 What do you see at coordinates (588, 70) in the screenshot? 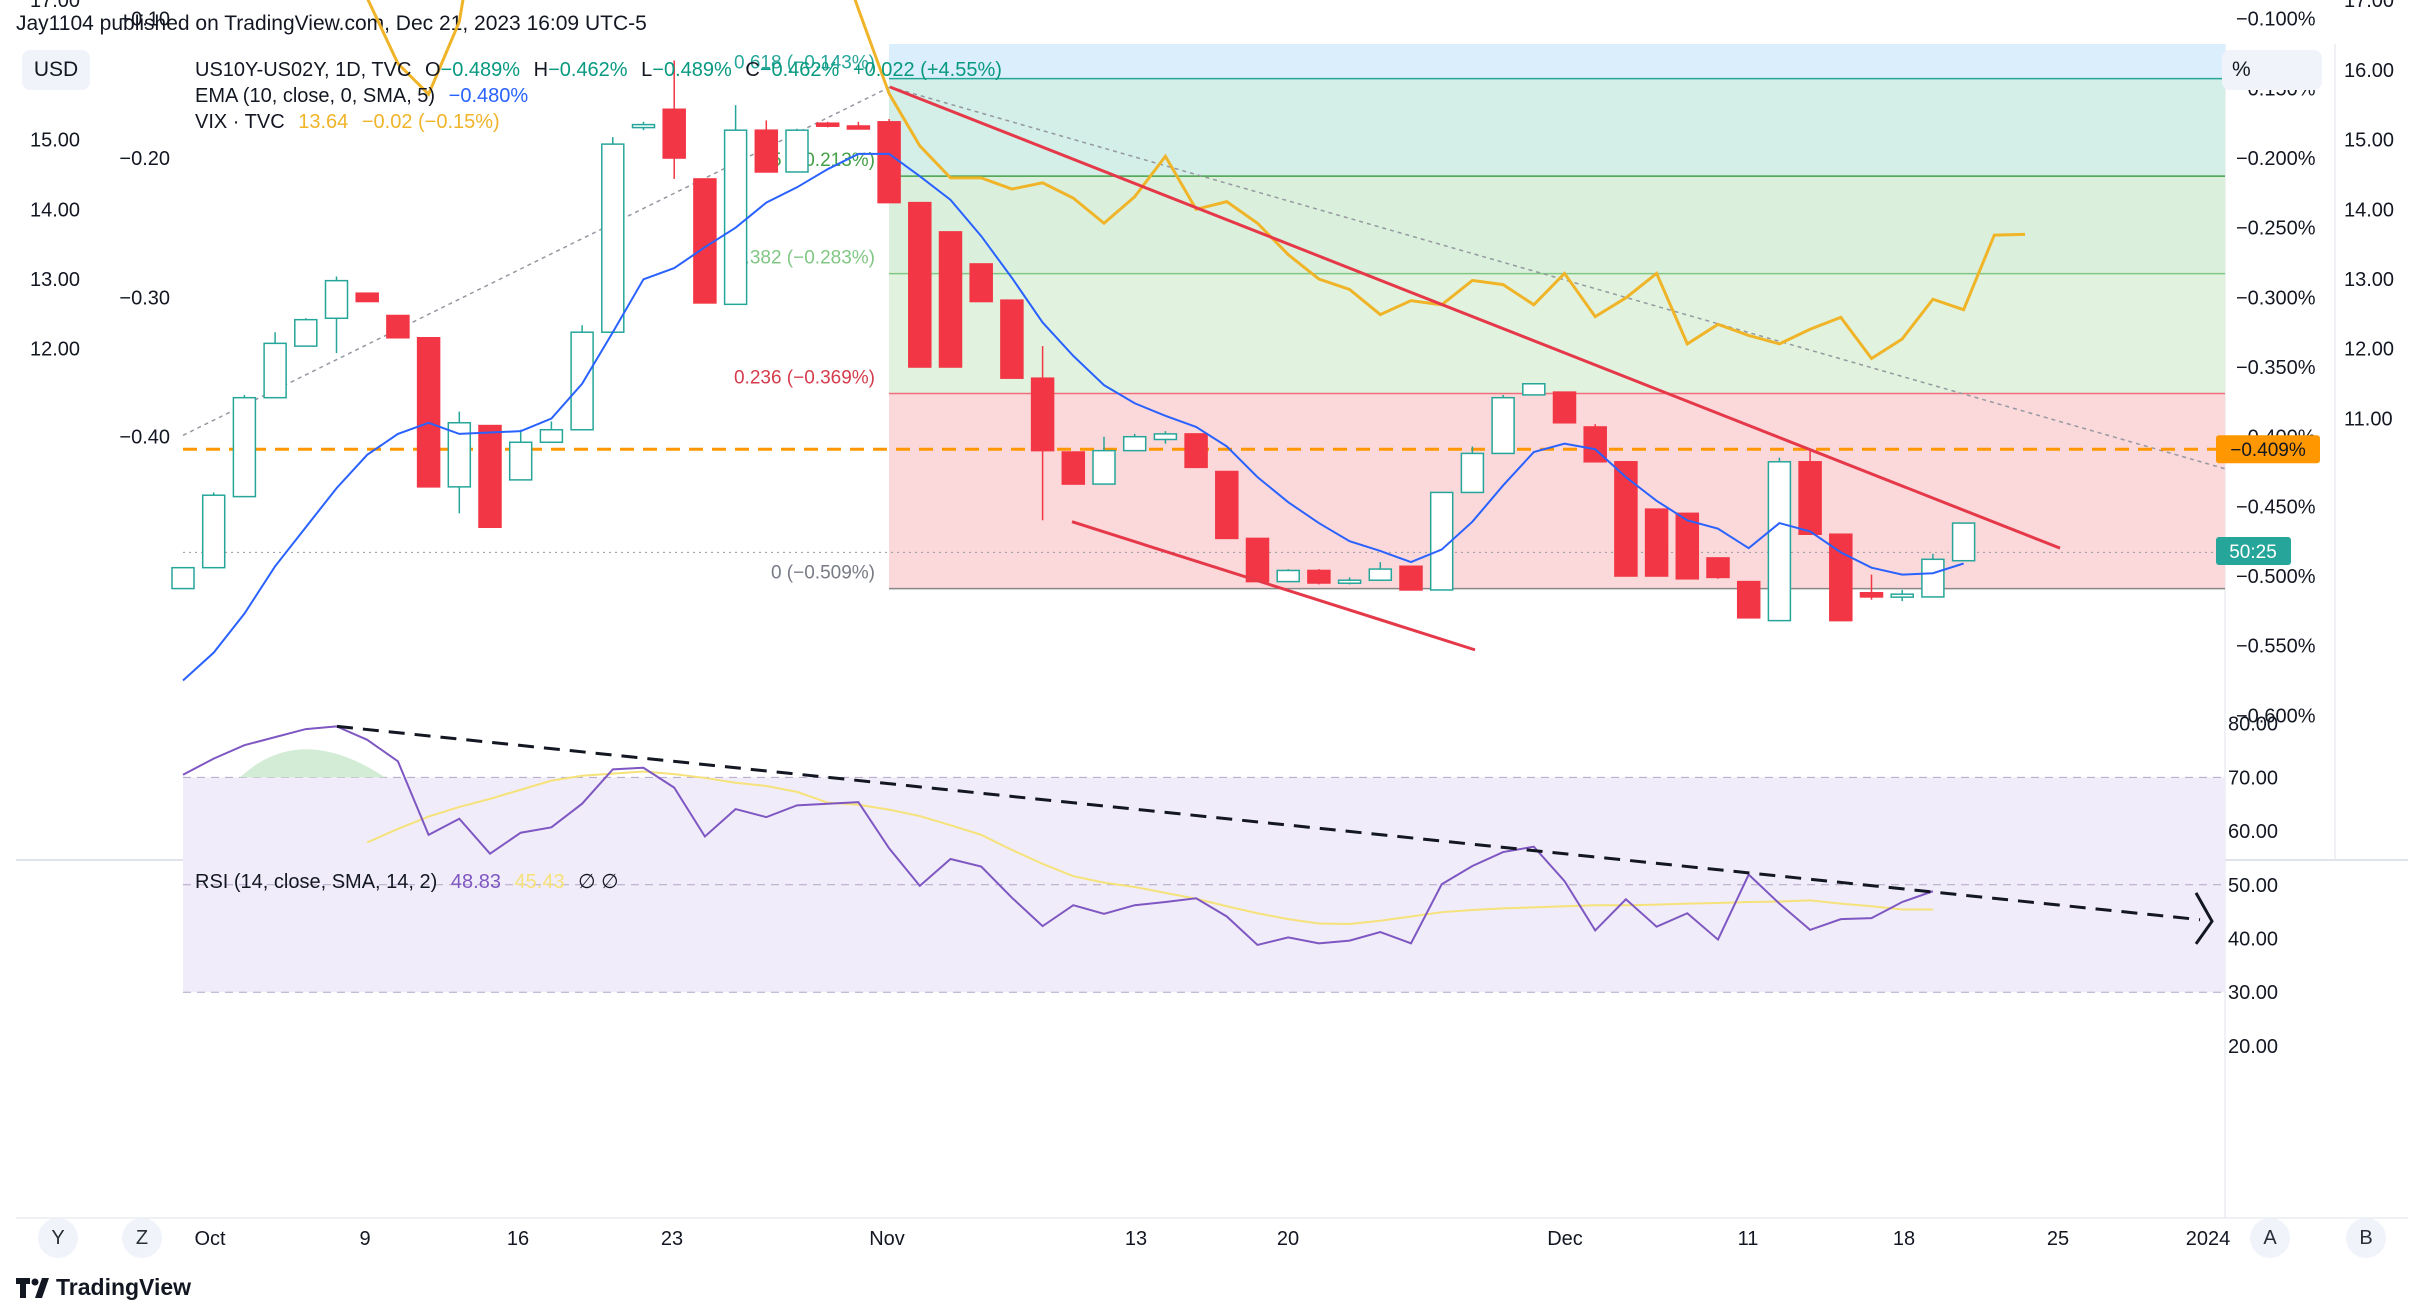
I see `legend-high: −0.462%` at bounding box center [588, 70].